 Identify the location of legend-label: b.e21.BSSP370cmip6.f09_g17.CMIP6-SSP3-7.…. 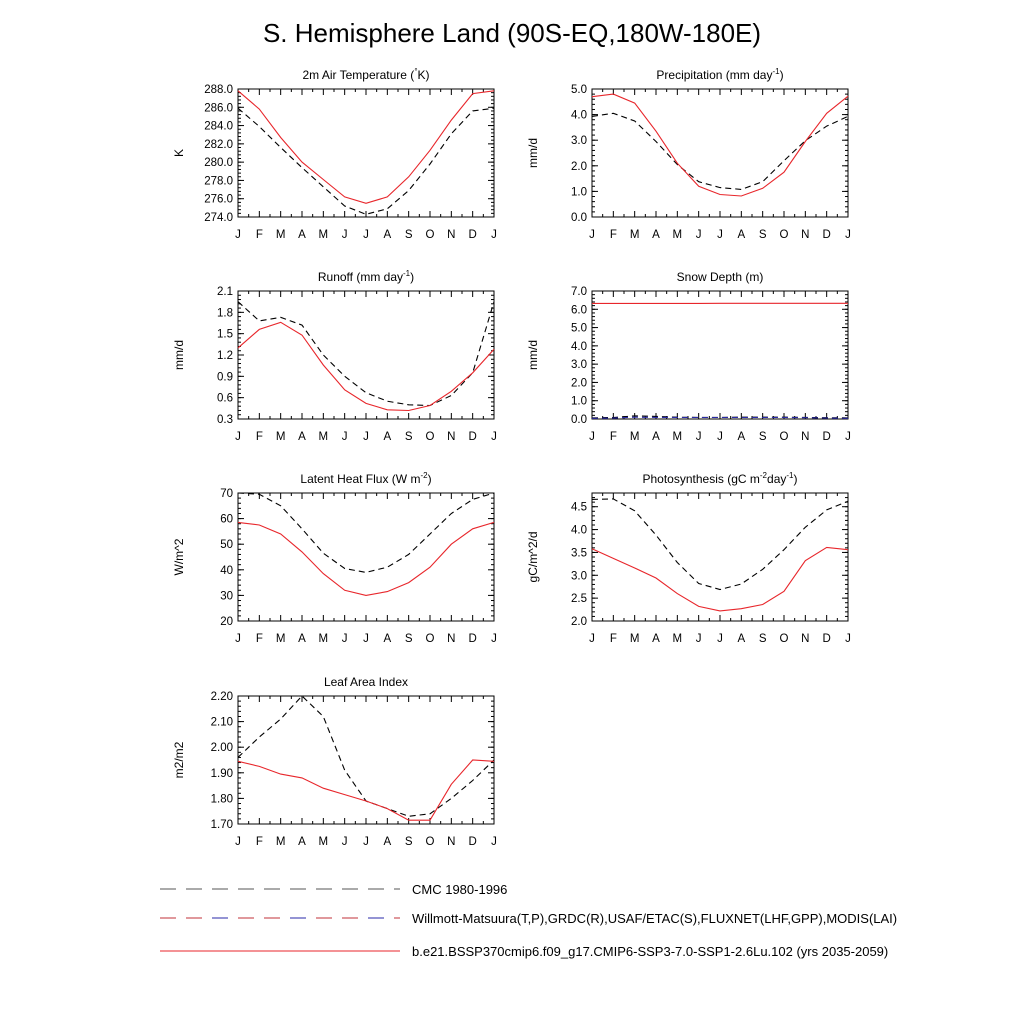
(650, 951).